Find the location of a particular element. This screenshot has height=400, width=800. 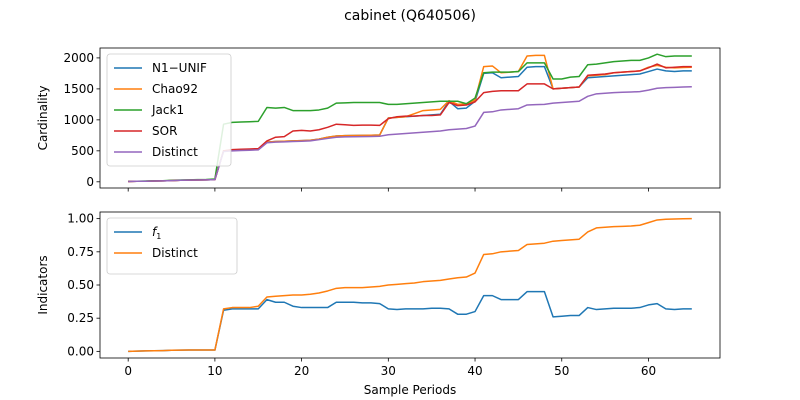

legend-label: Jack1 is located at coordinates (167, 110).